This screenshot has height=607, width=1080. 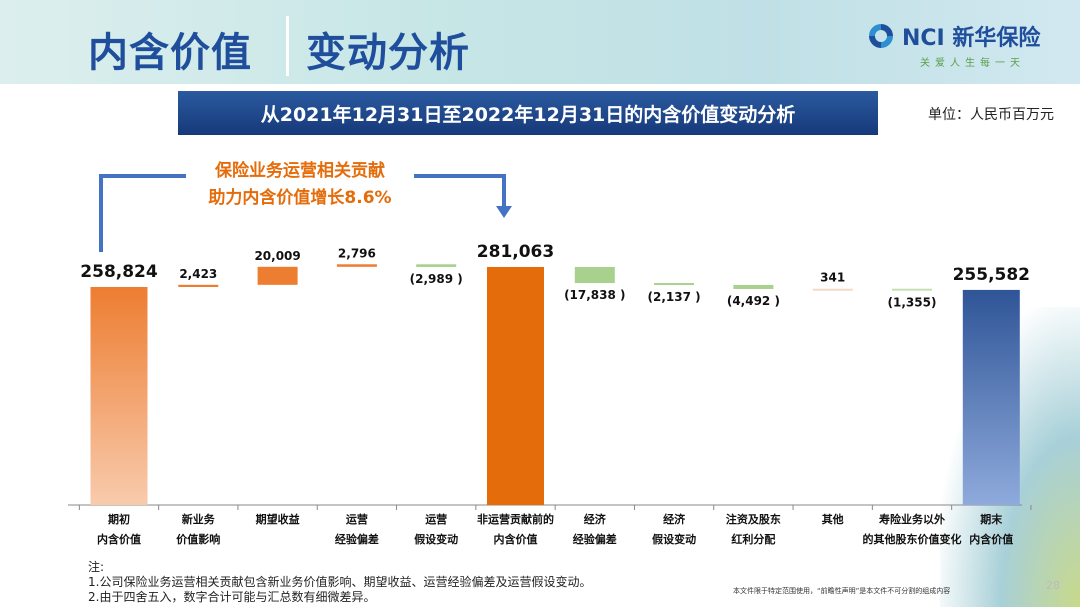 What do you see at coordinates (540, 42) in the screenshot?
I see `header: 内含价值 变动分析 NCI 新华保险 关爱人生每一天` at bounding box center [540, 42].